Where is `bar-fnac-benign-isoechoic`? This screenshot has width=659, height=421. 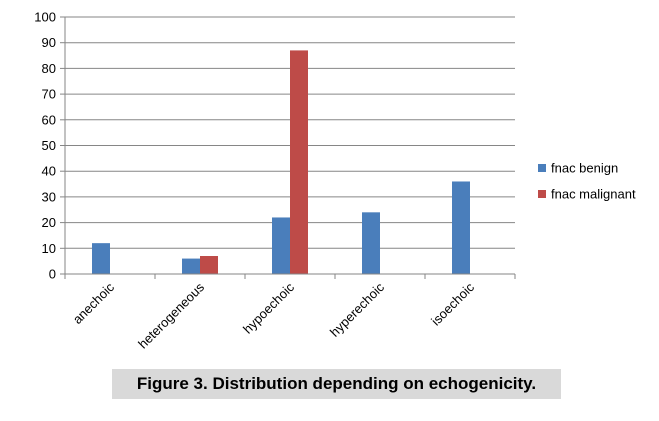 bar-fnac-benign-isoechoic is located at coordinates (461, 227).